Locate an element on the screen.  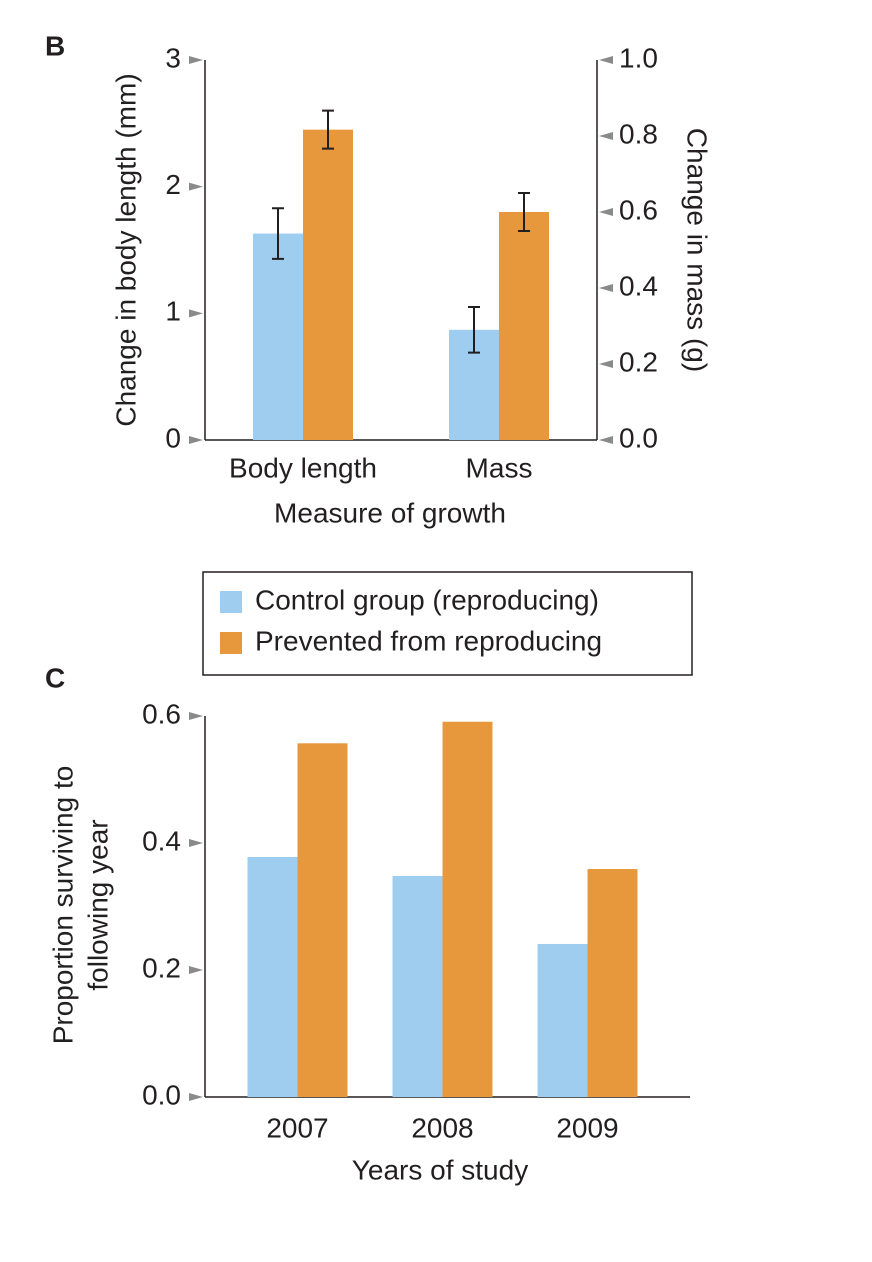
panel-label: C is located at coordinates (55, 677).